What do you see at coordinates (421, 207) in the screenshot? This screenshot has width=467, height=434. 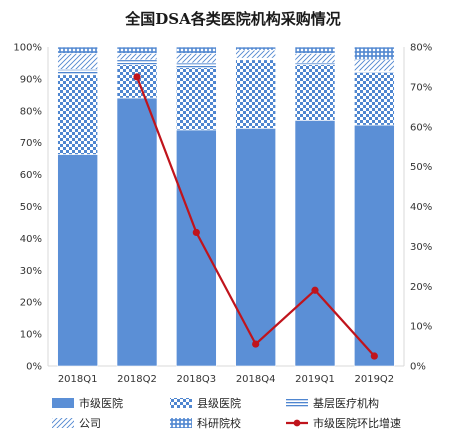 I see `y-right-tick-label: 40%` at bounding box center [421, 207].